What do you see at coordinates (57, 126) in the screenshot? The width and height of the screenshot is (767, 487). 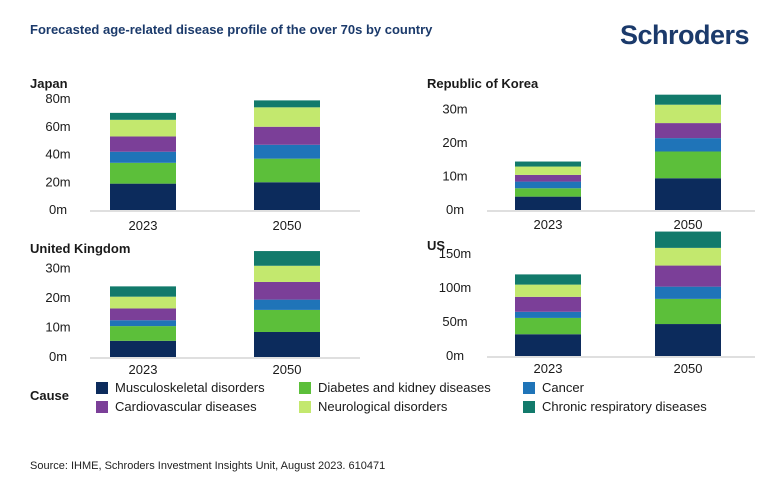 I see `y-tick-label: 60m` at bounding box center [57, 126].